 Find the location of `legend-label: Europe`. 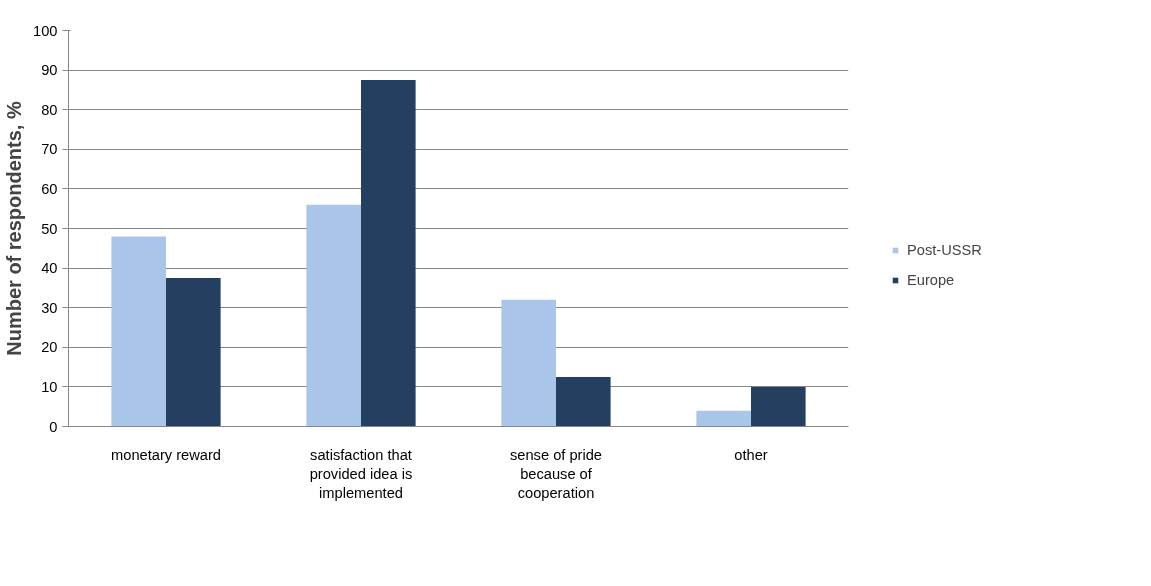

legend-label: Europe is located at coordinates (931, 279).